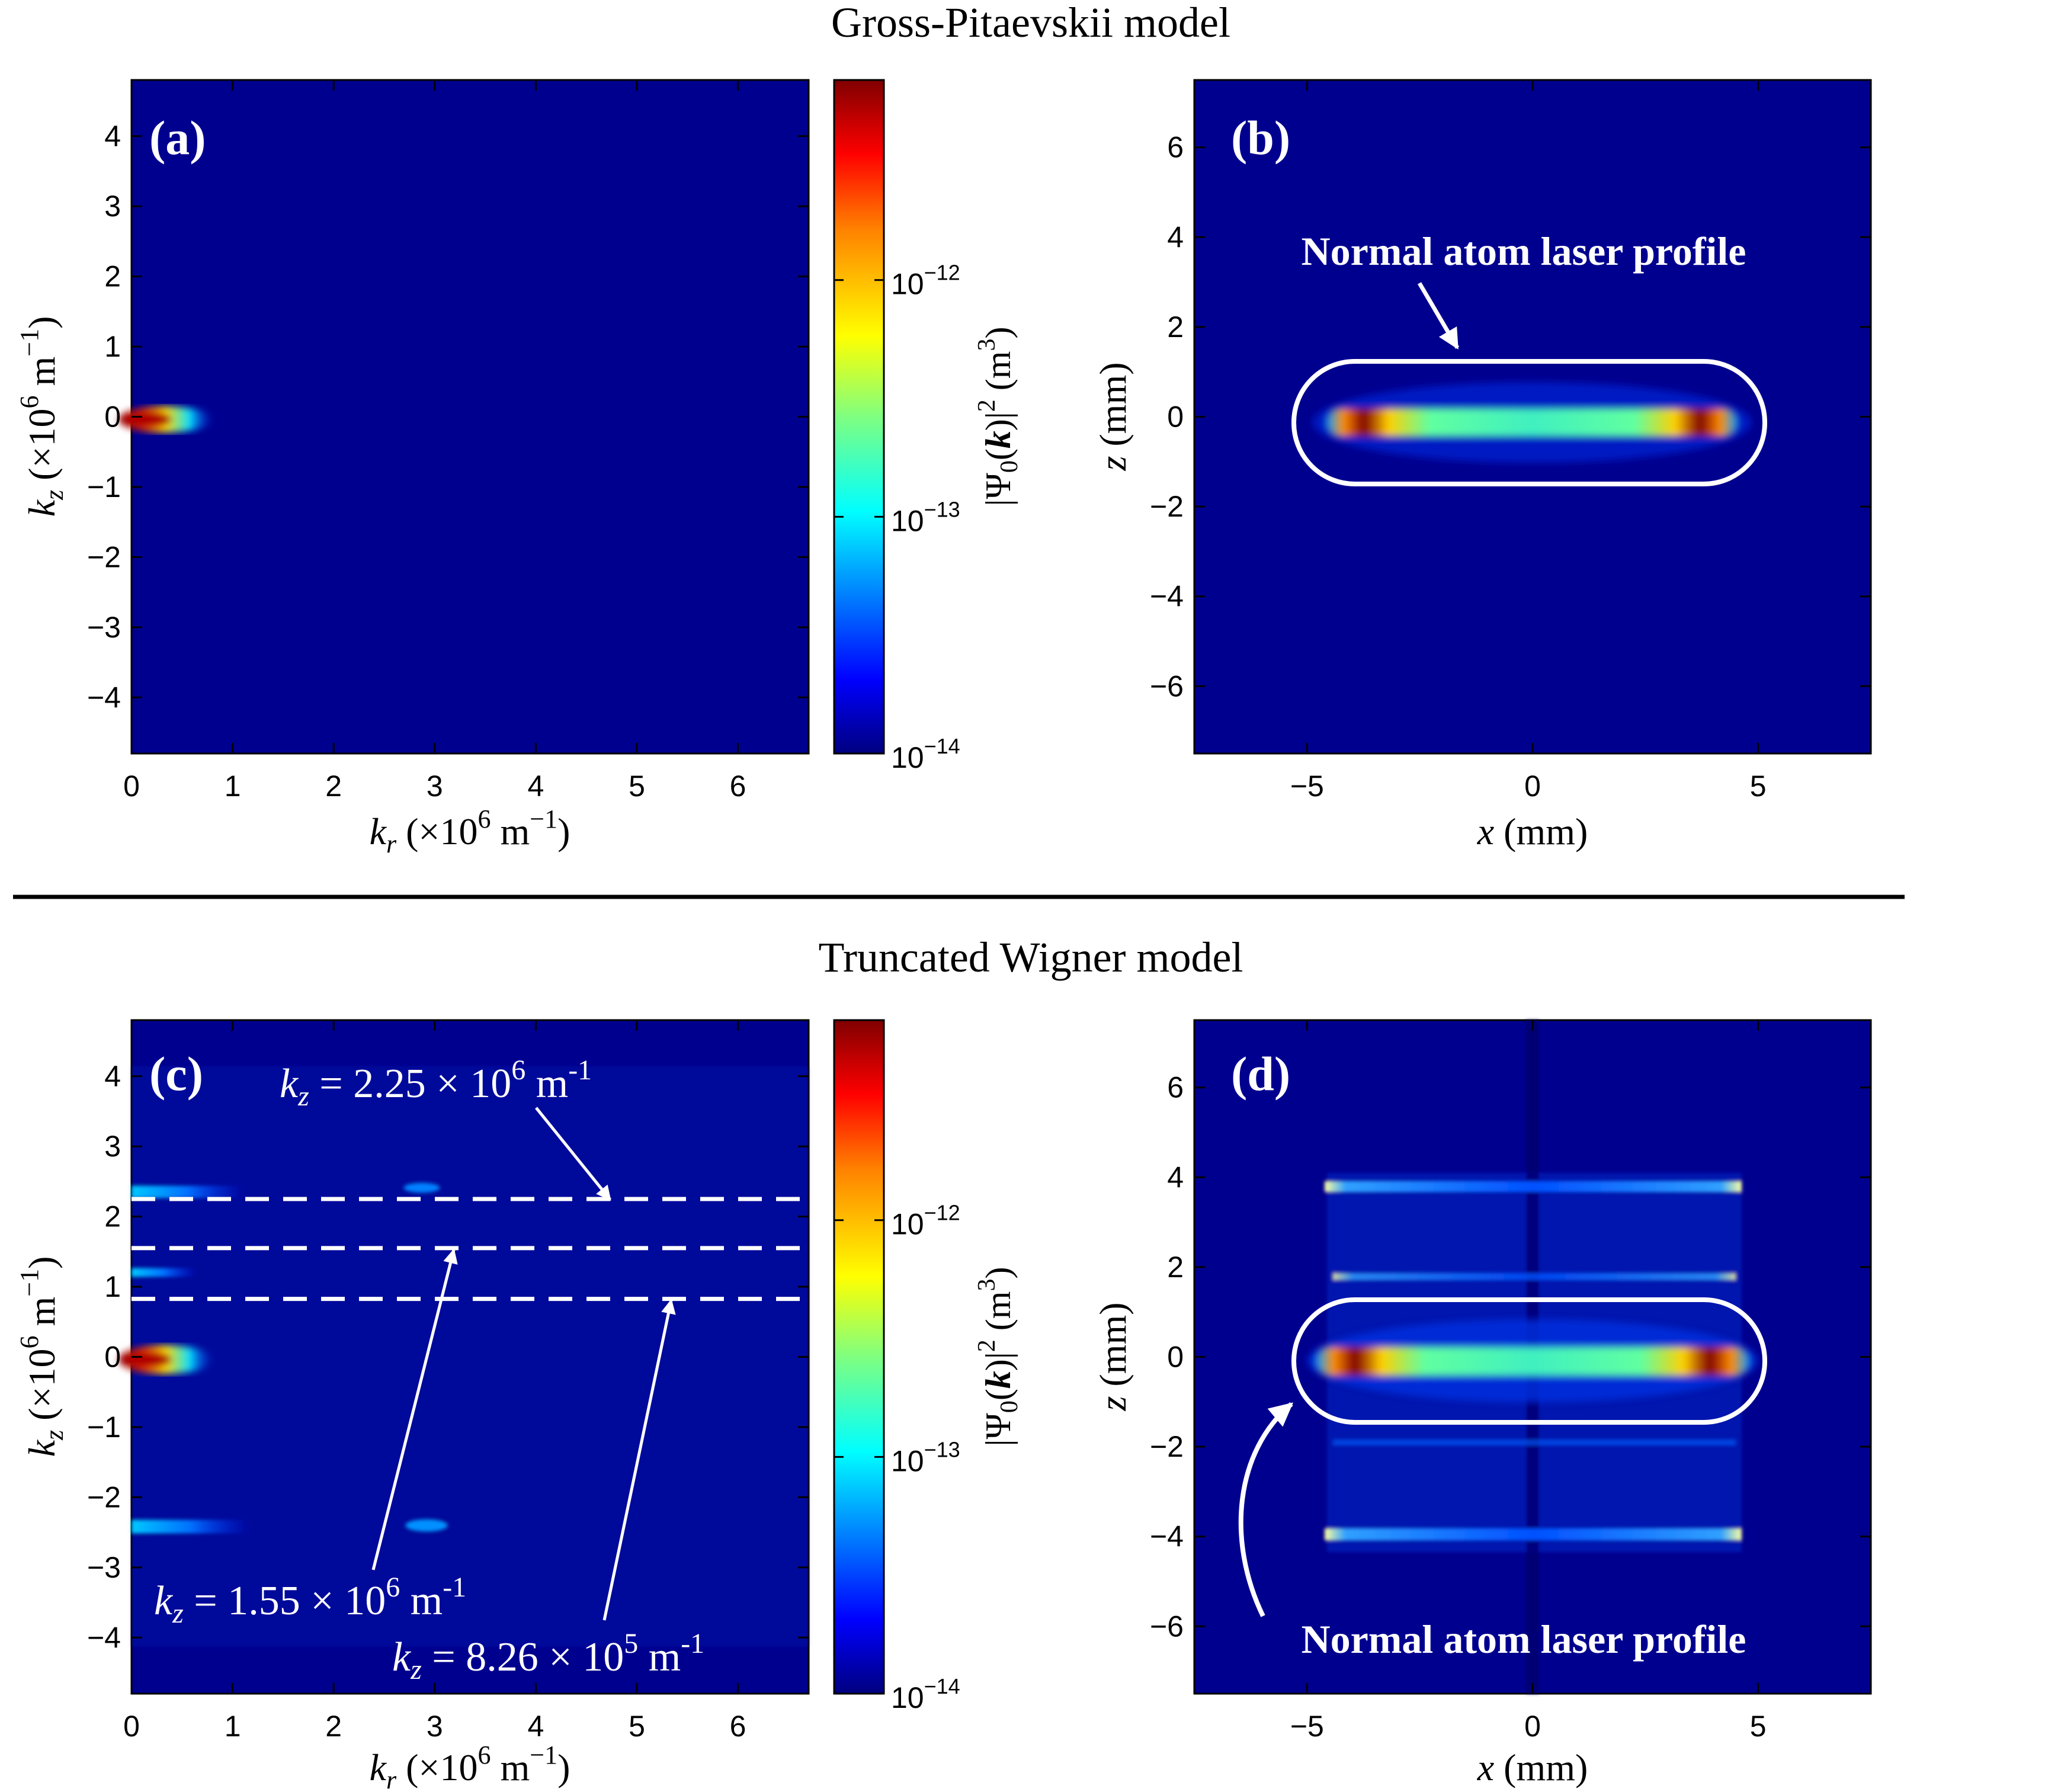 This screenshot has width=2061, height=1792. Describe the element at coordinates (998, 1357) in the screenshot. I see `colorbar-2-label: |Ψ0(k)|2 (m3)` at that location.